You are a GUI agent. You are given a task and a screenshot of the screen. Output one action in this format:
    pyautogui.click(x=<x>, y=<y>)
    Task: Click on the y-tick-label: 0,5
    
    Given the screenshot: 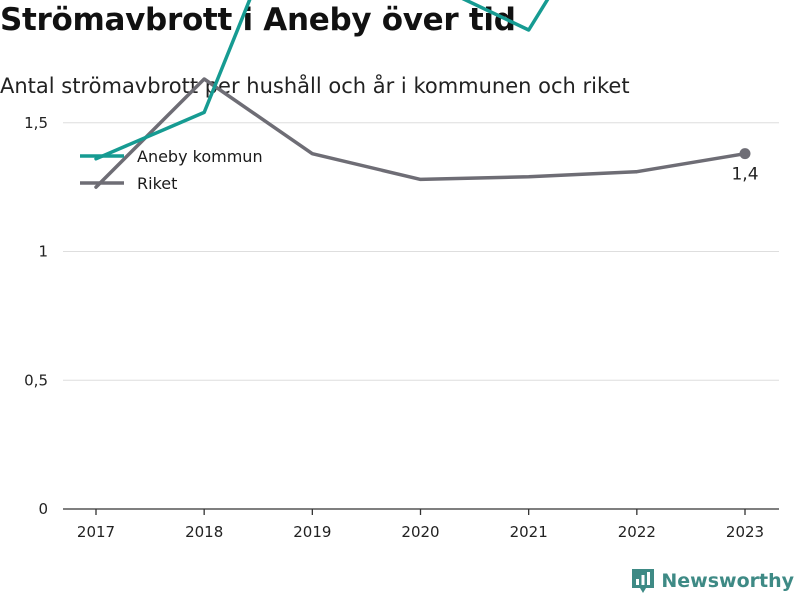 What is the action you would take?
    pyautogui.click(x=36, y=380)
    